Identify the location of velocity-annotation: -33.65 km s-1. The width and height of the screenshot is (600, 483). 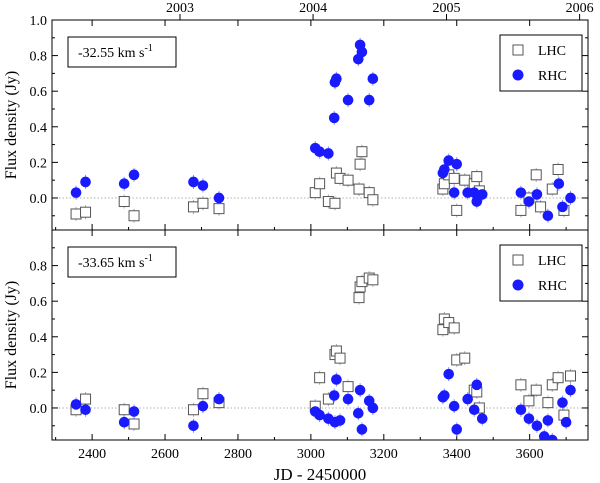
(115, 262).